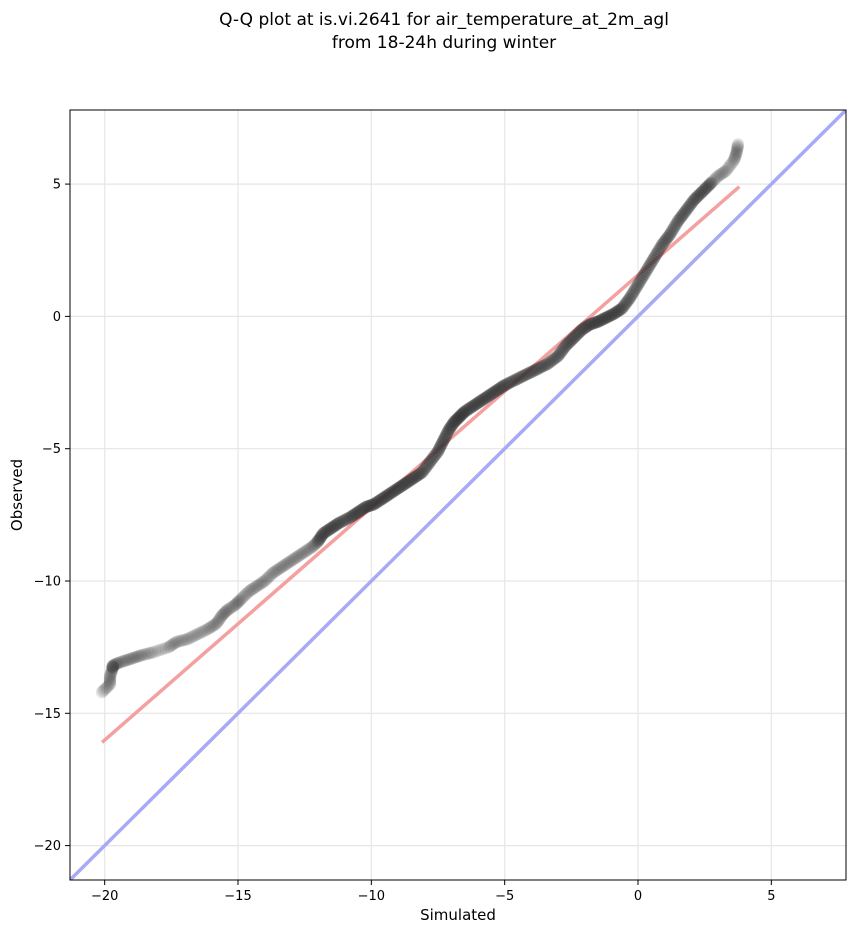 This screenshot has height=934, width=854. Describe the element at coordinates (771, 896) in the screenshot. I see `x-tick-label: 5` at that location.